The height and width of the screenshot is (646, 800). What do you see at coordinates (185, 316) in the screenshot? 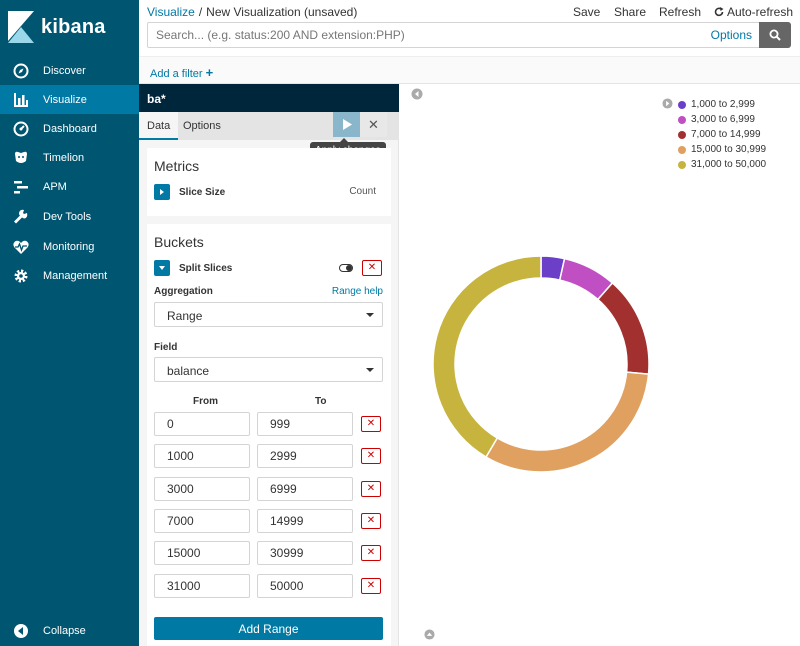
I see `aggregation-select-value: Range` at bounding box center [185, 316].